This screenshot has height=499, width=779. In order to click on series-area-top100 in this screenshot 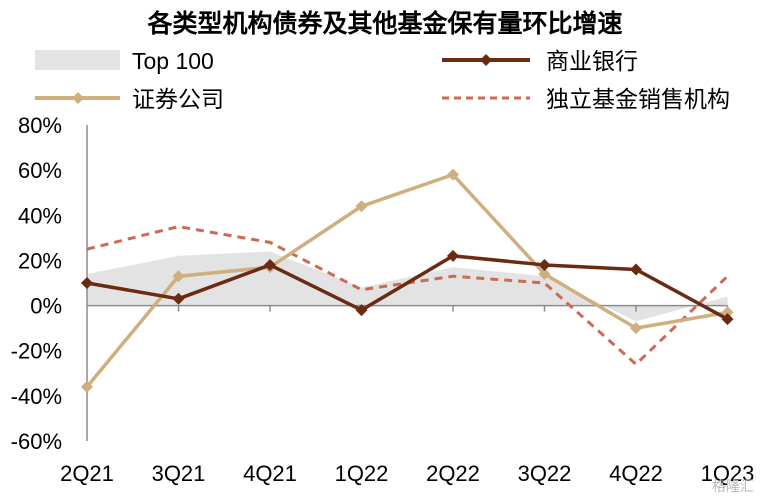, I will do `click(407, 286)`.